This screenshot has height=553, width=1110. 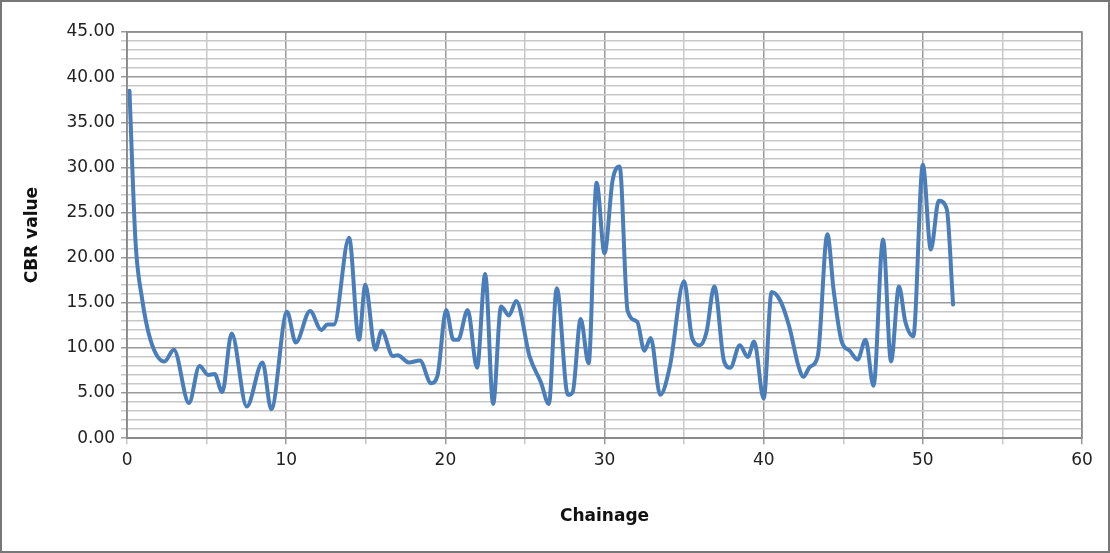 I want to click on x-tick-label: 60, so click(x=1082, y=458).